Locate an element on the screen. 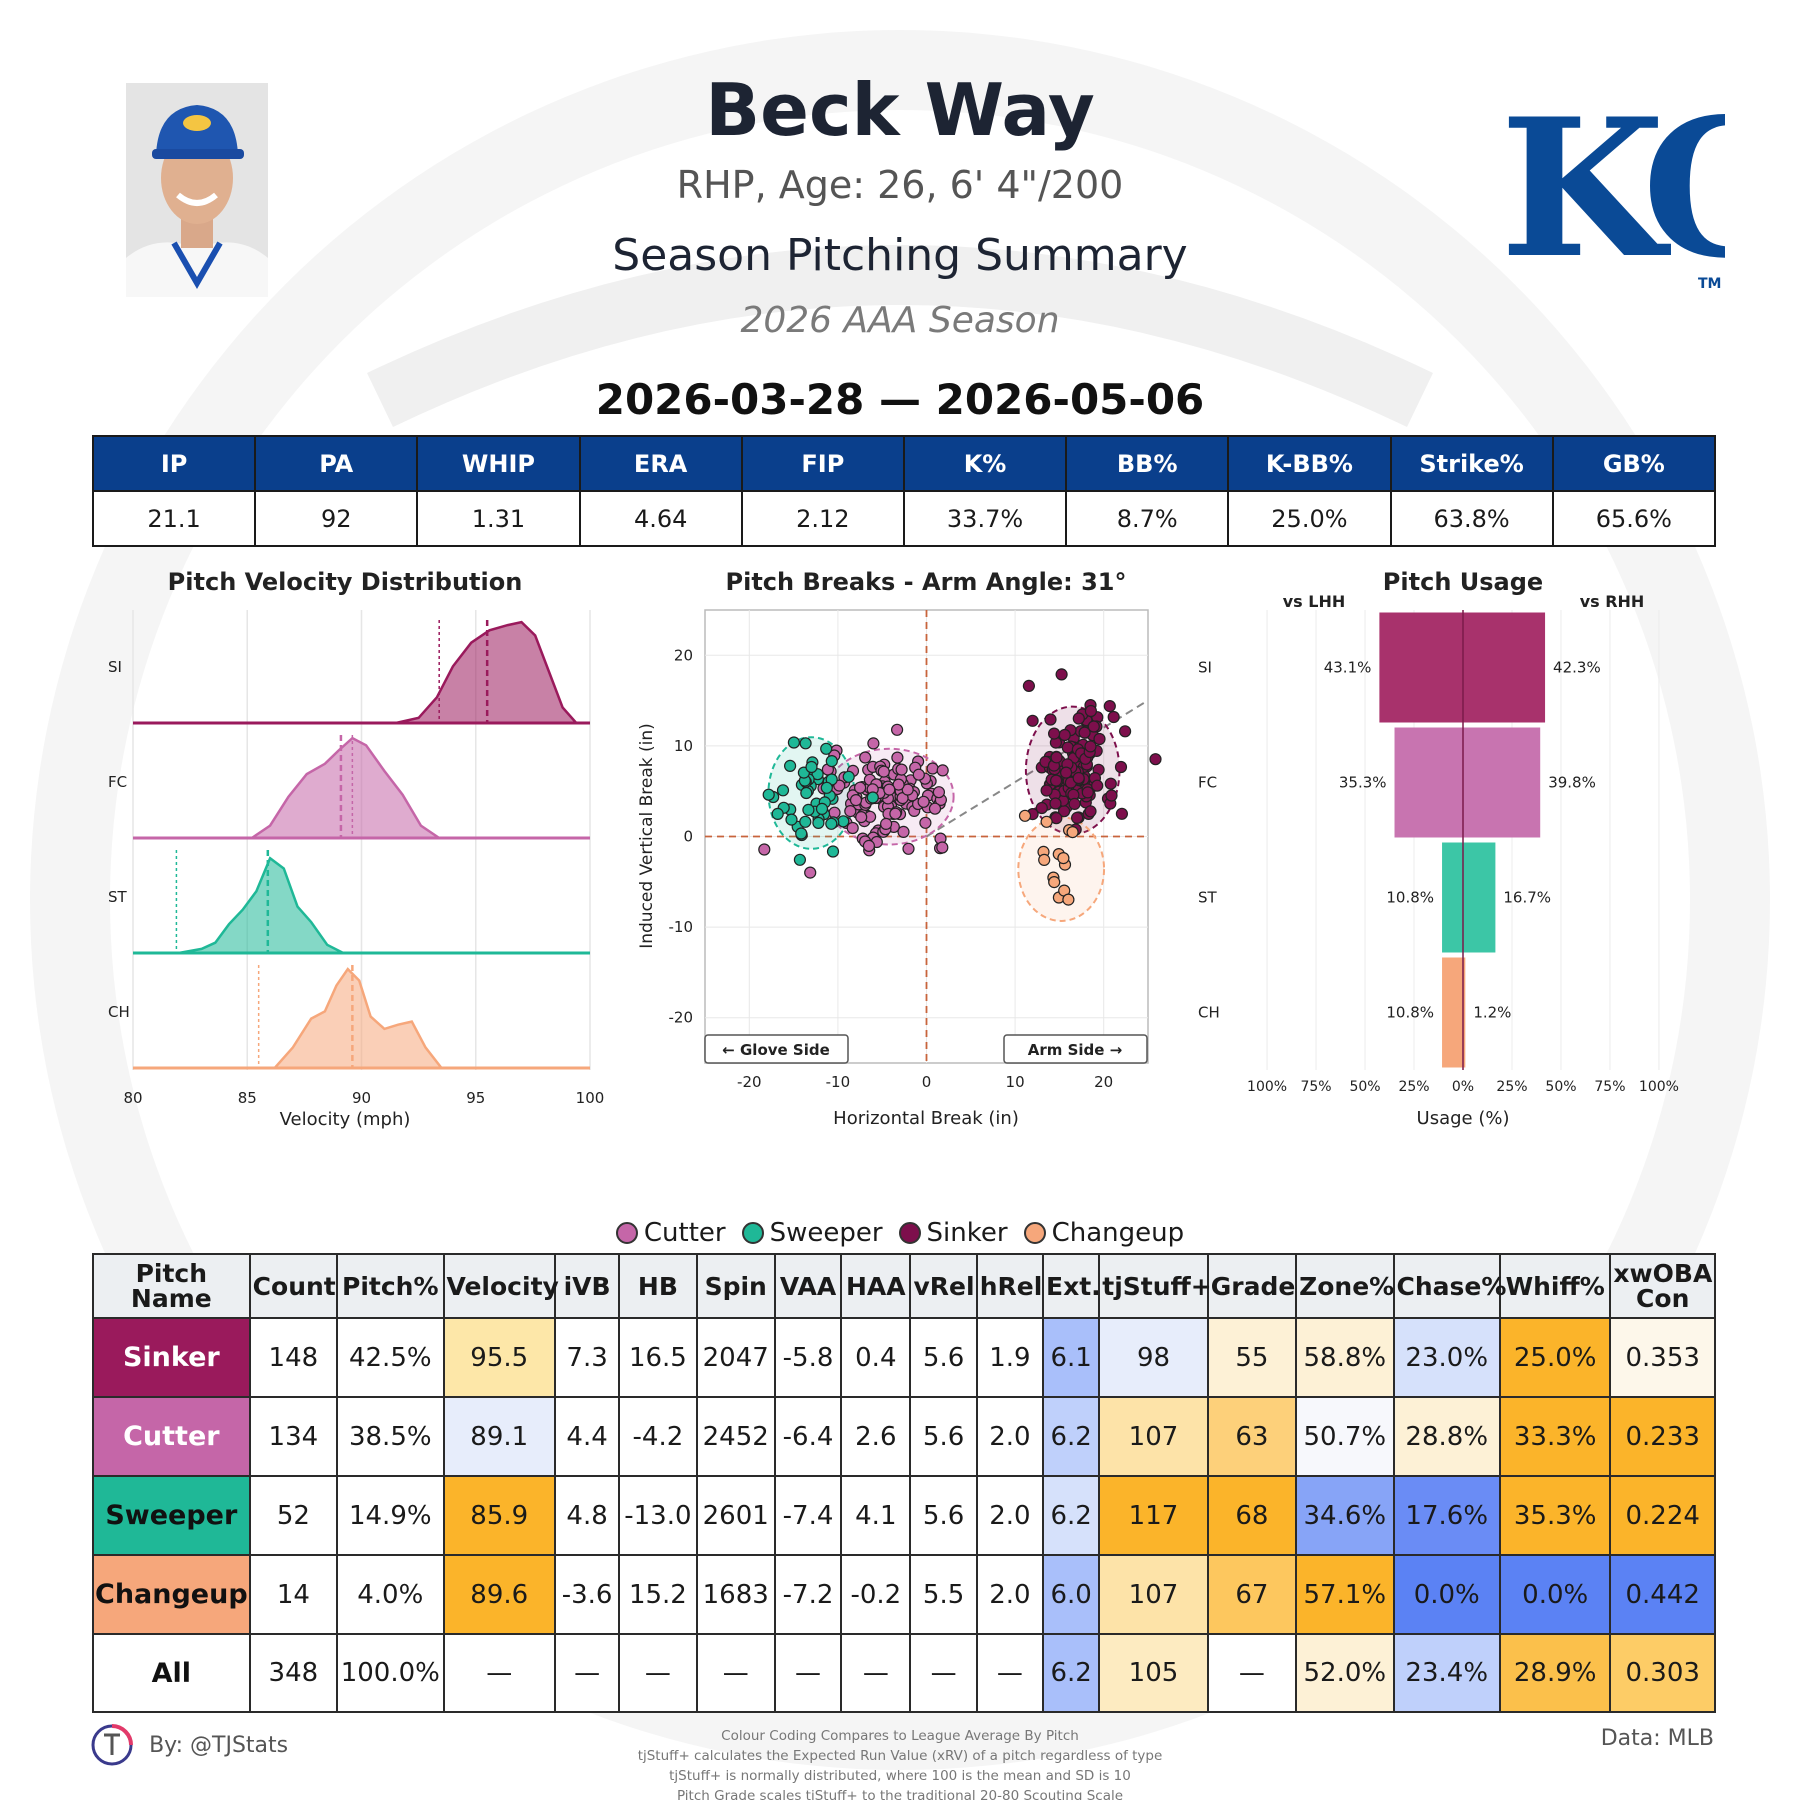  pitch-metric-cell: 2.0 is located at coordinates (1010, 1594).